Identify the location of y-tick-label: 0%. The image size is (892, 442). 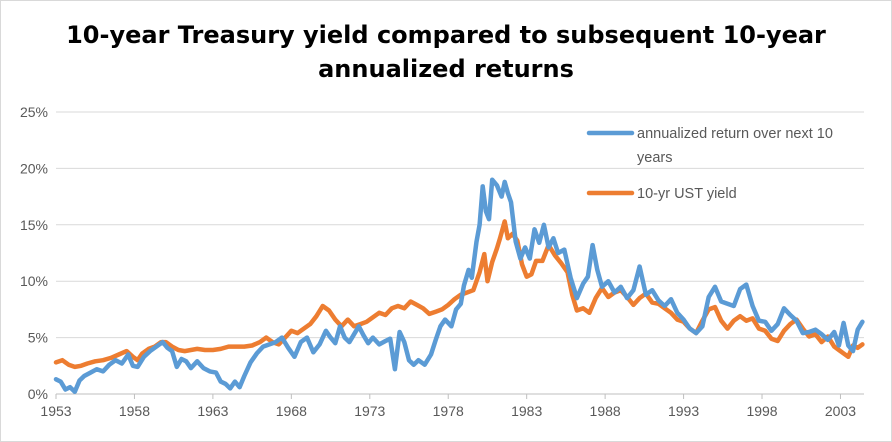
(38, 394).